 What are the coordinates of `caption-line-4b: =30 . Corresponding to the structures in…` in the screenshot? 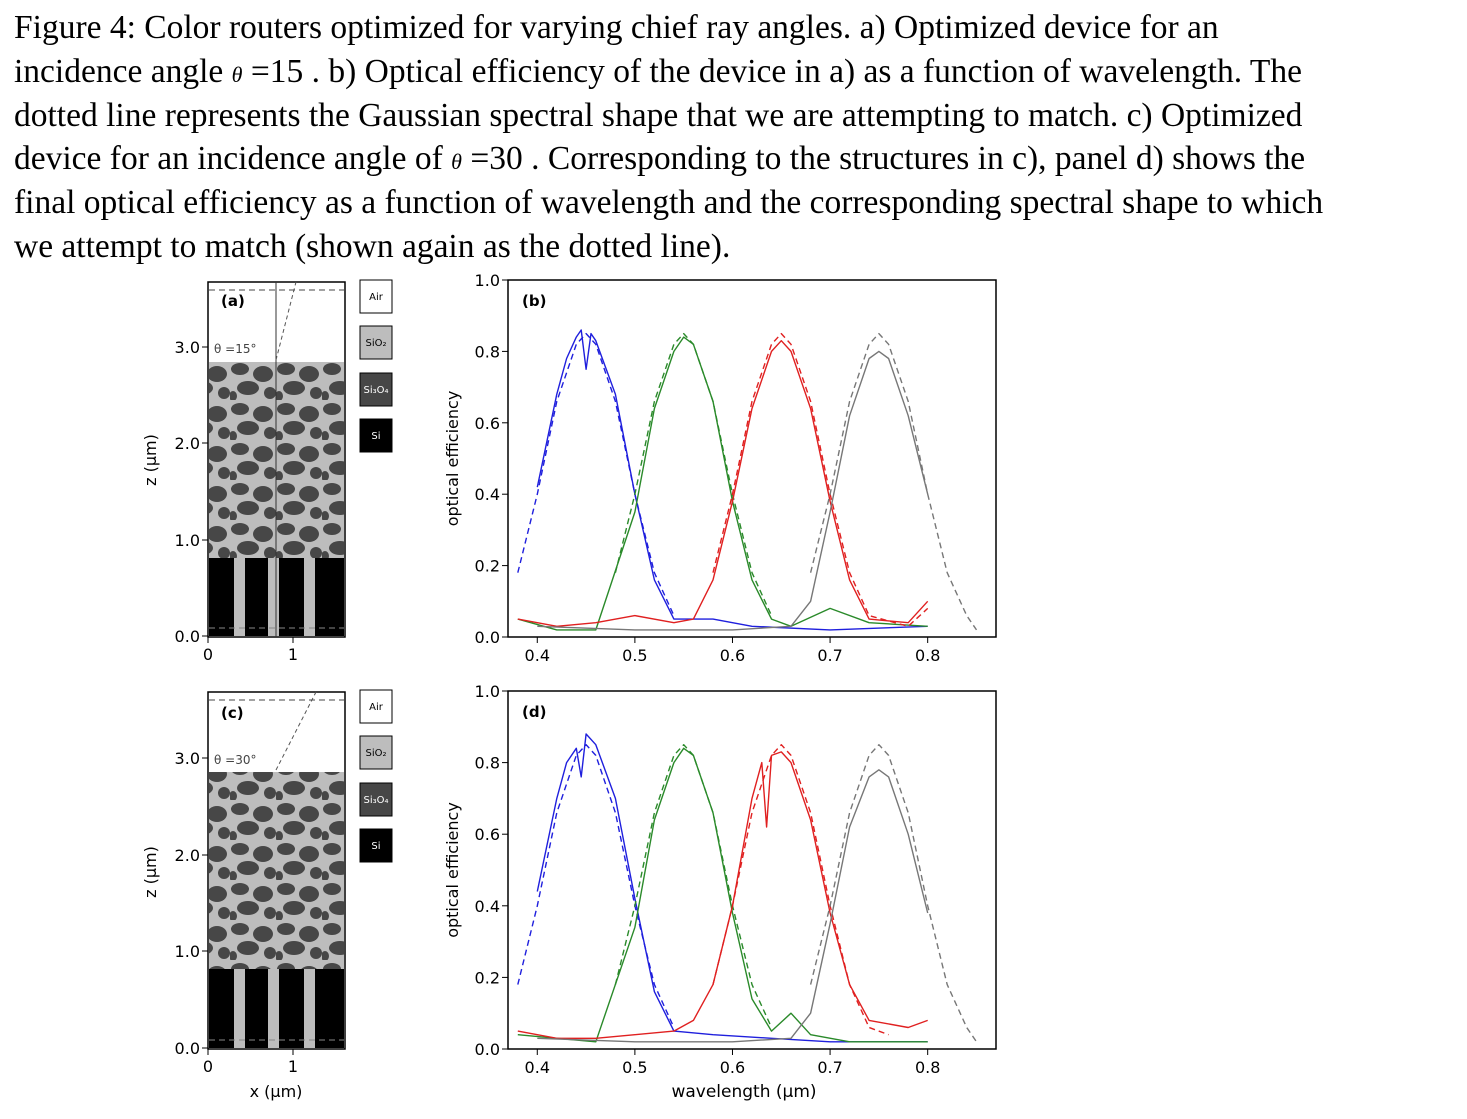 It's located at (883, 159).